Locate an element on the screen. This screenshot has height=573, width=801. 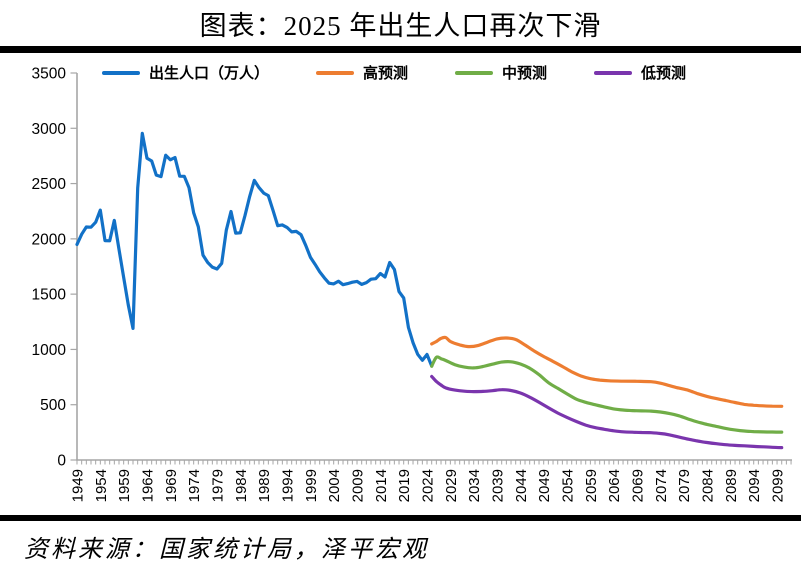
y-axis-tick-label: 2000 is located at coordinates (49, 239).